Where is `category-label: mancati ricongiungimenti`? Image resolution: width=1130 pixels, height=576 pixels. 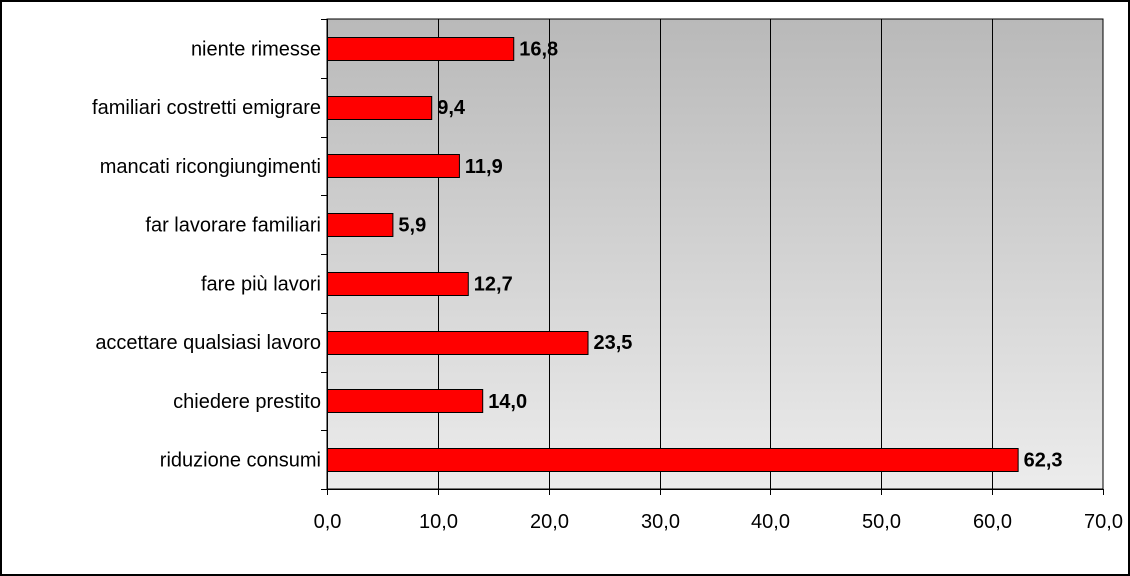
category-label: mancati ricongiungimenti is located at coordinates (210, 167).